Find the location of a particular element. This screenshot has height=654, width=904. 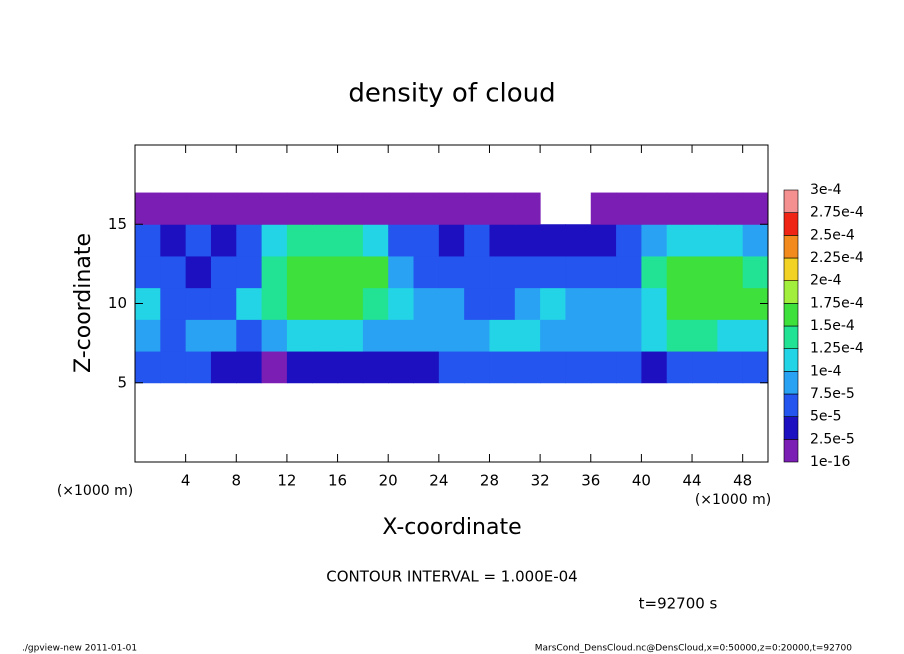

footer-left: ./gpview-new 2011-01-01 is located at coordinates (79, 649).